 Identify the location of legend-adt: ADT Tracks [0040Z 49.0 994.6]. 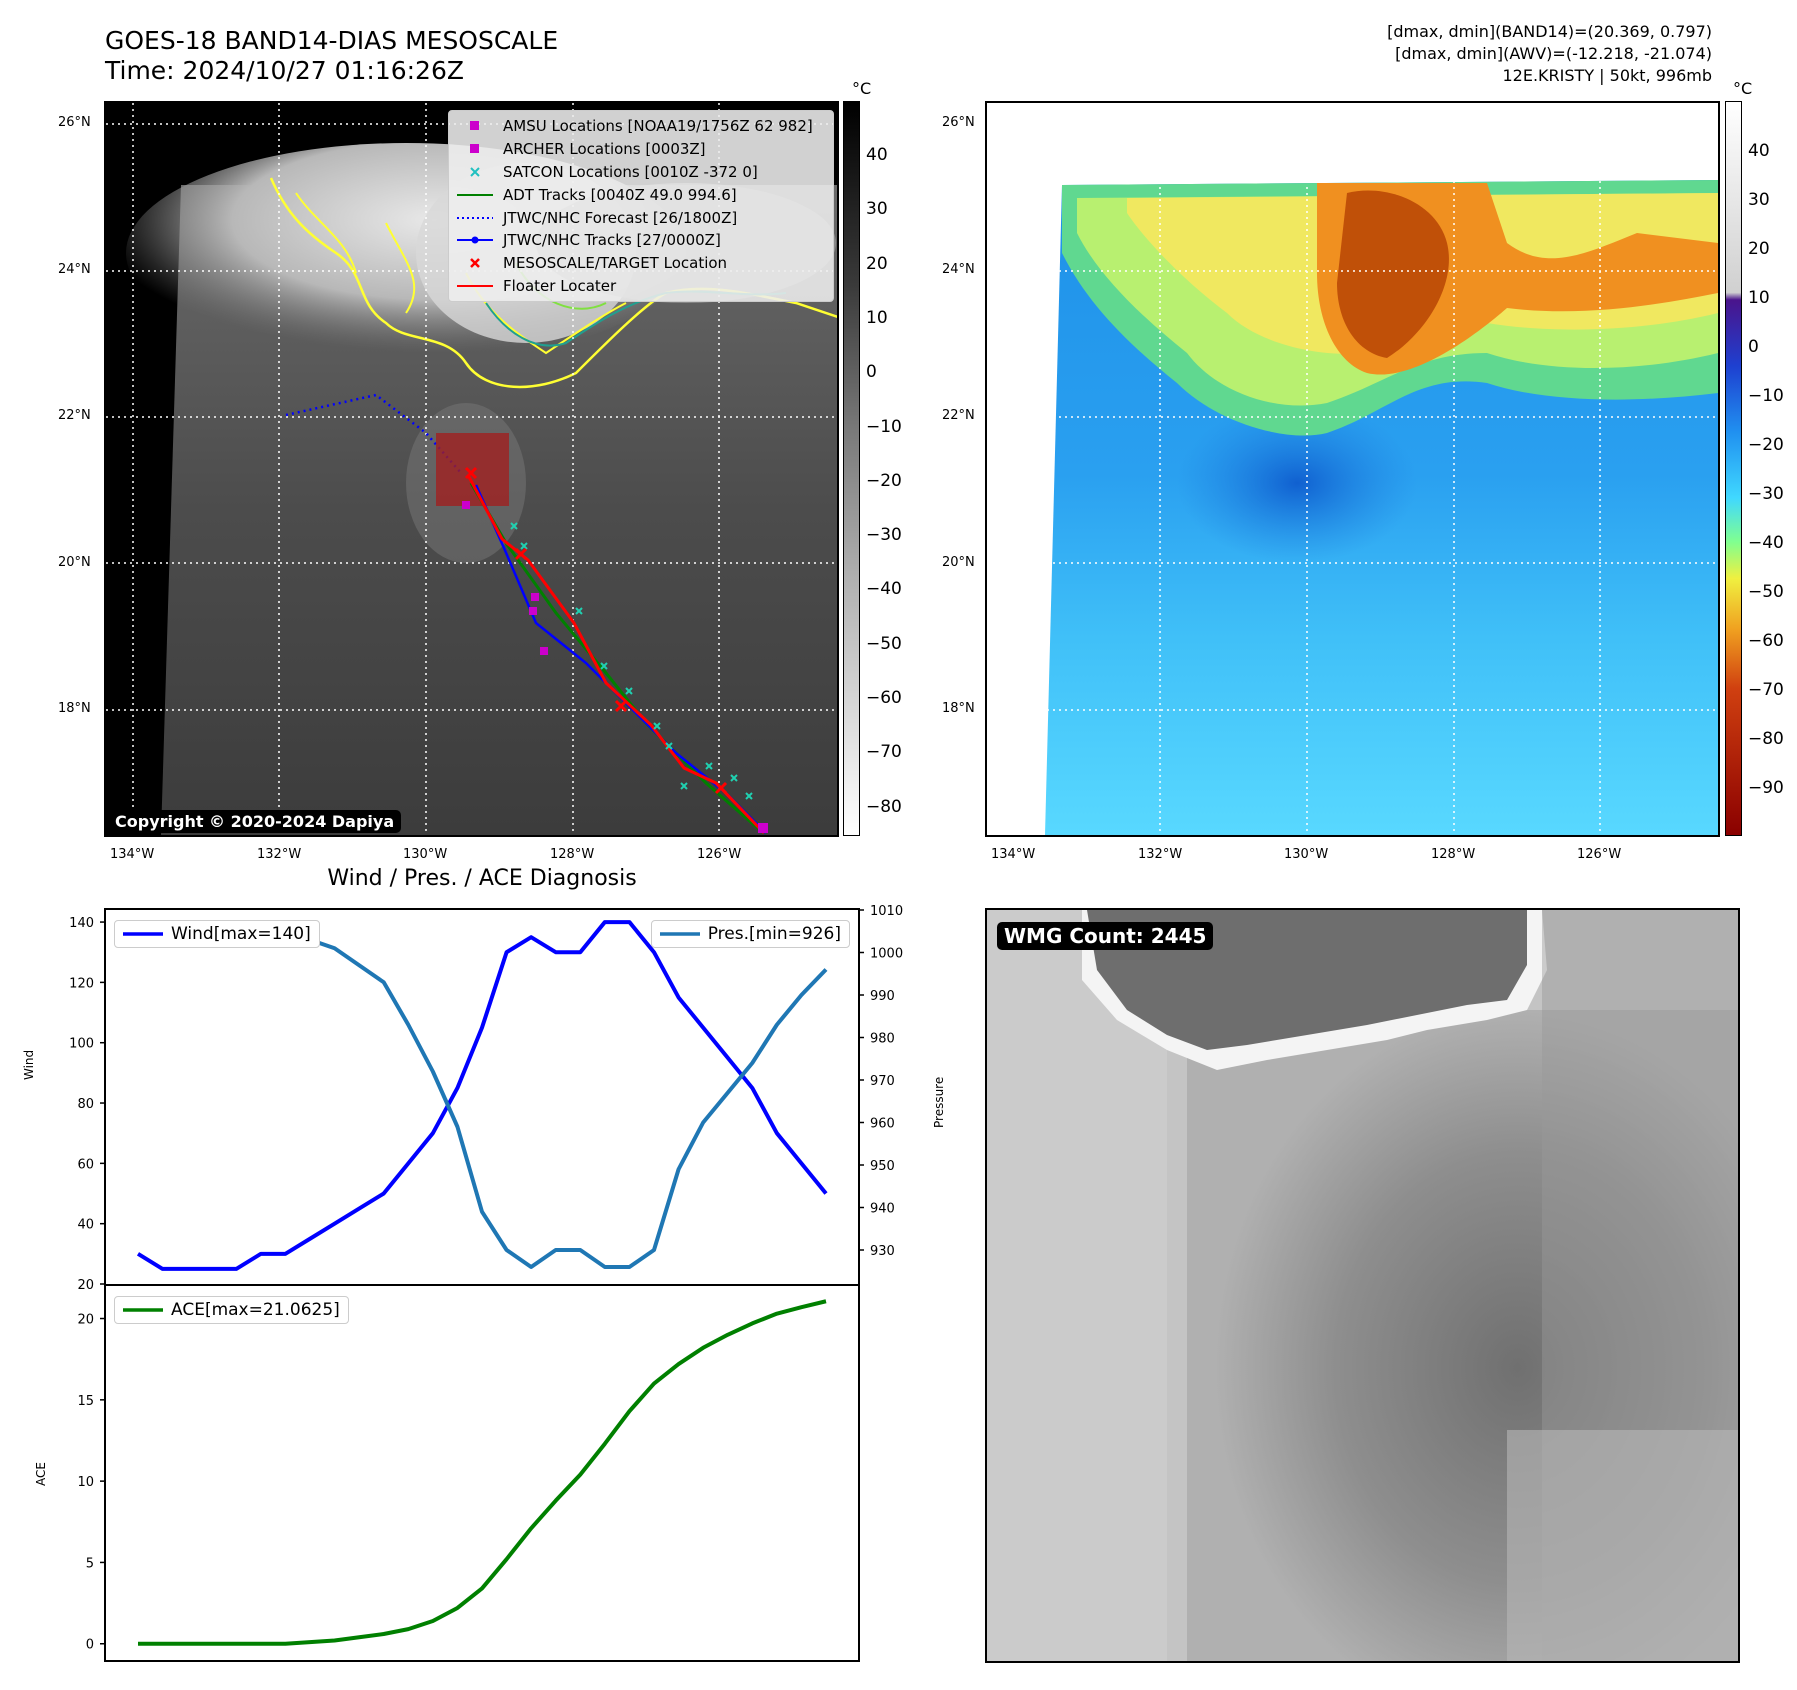
(641, 194).